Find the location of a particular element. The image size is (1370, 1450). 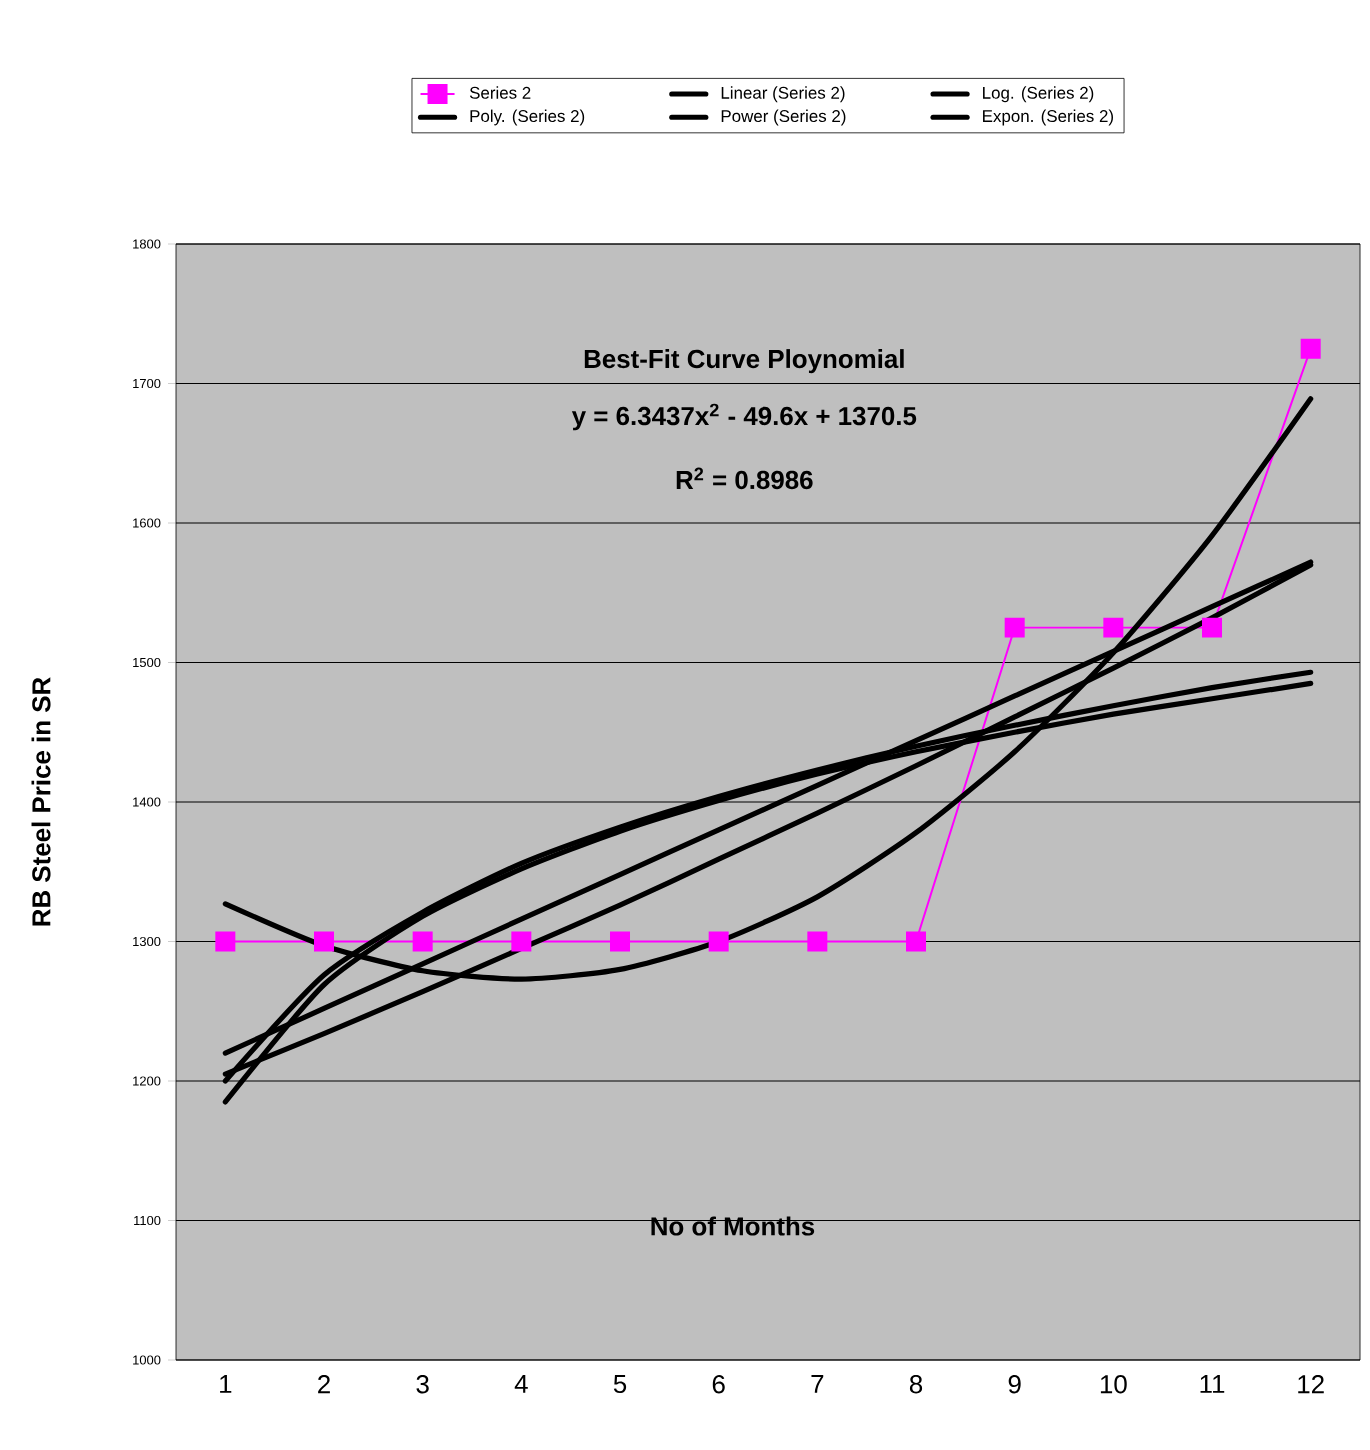

legend-label: Log. (Series 2) is located at coordinates (1038, 94).